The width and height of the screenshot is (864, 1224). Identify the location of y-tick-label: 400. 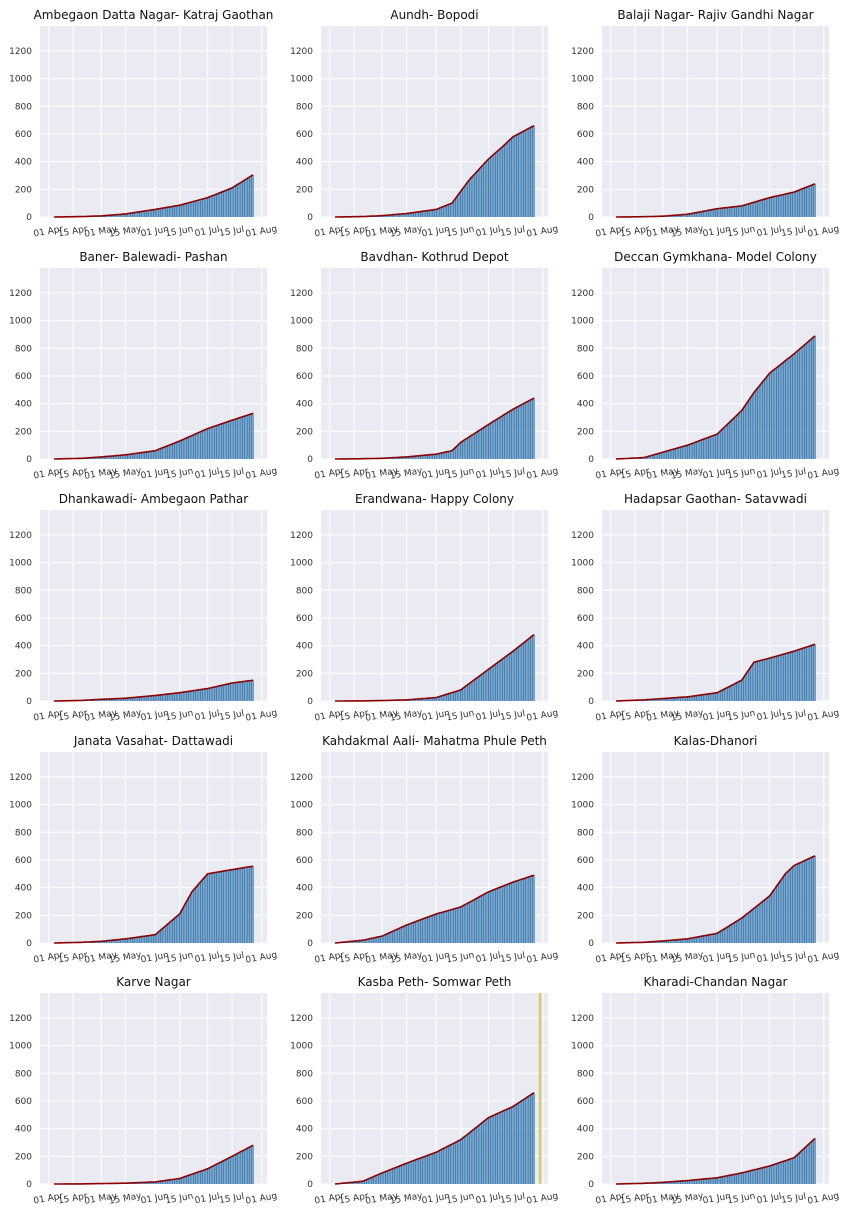
(585, 1130).